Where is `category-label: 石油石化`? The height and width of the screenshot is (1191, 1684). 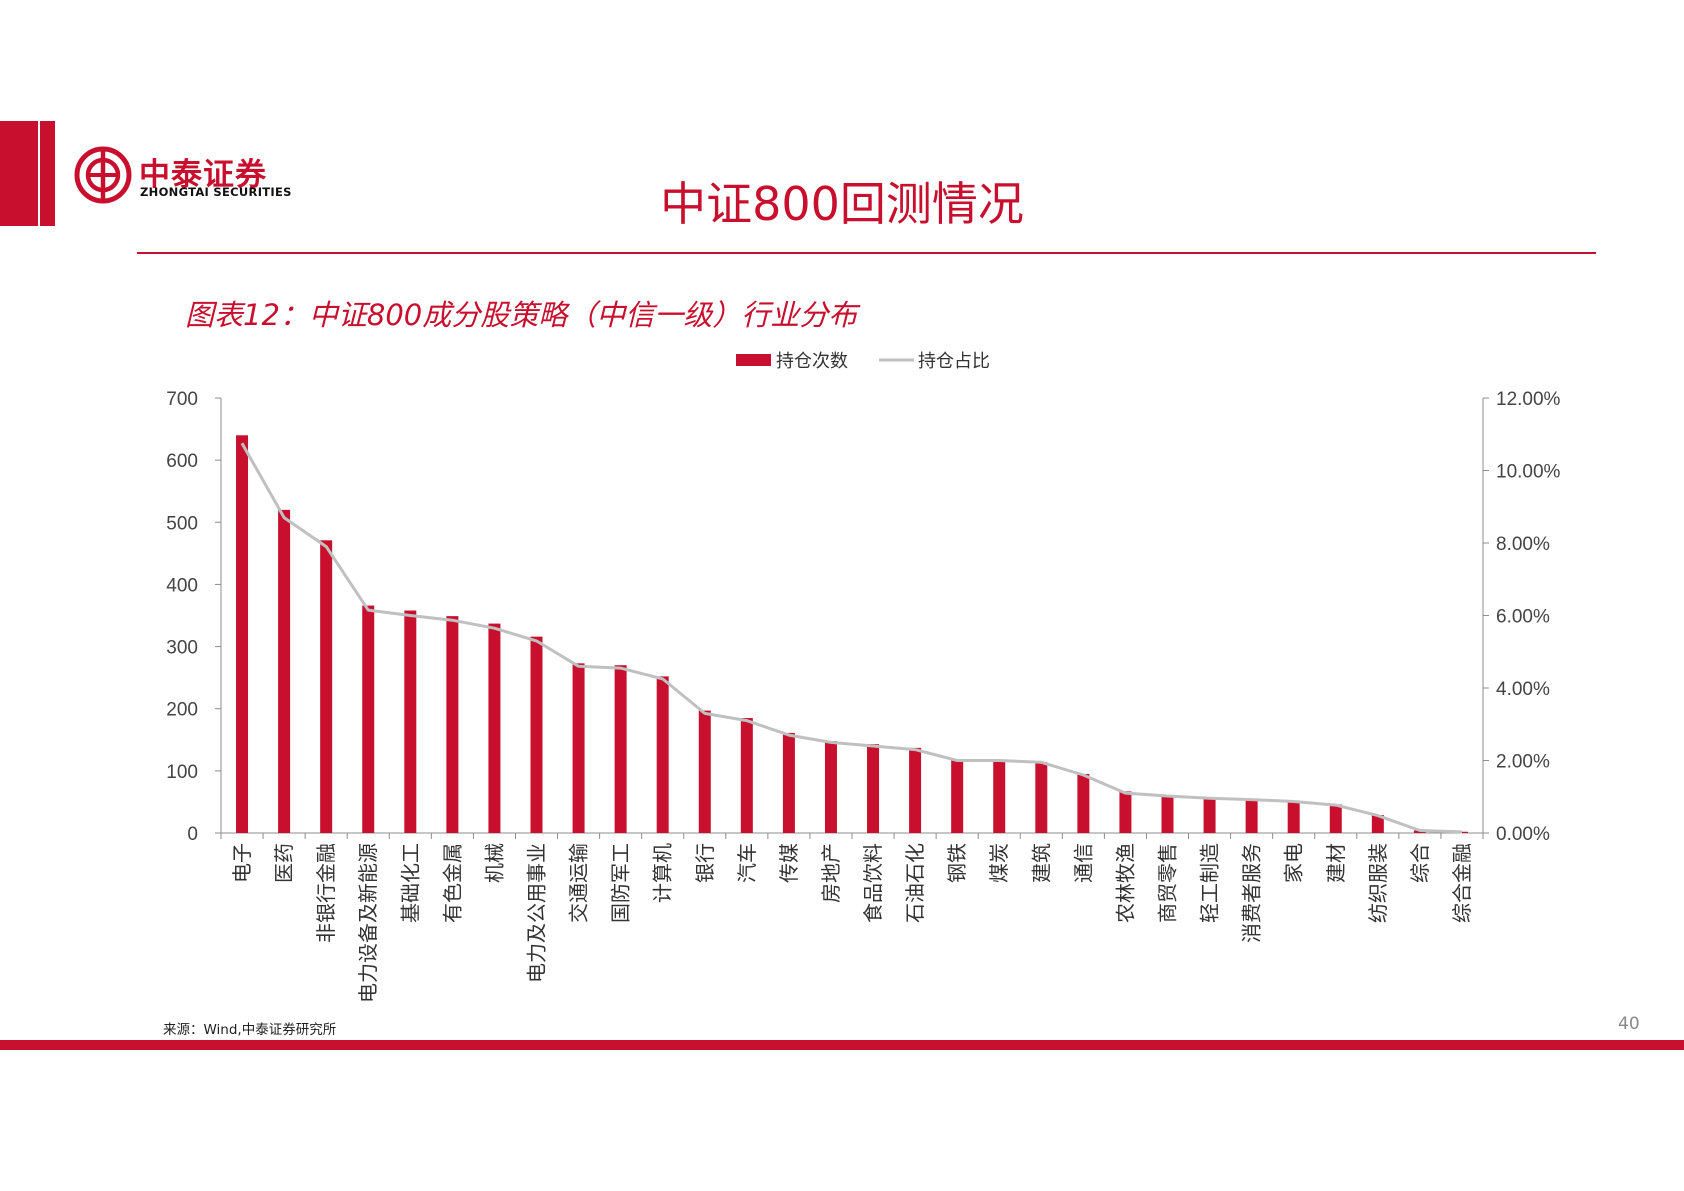 category-label: 石油石化 is located at coordinates (915, 883).